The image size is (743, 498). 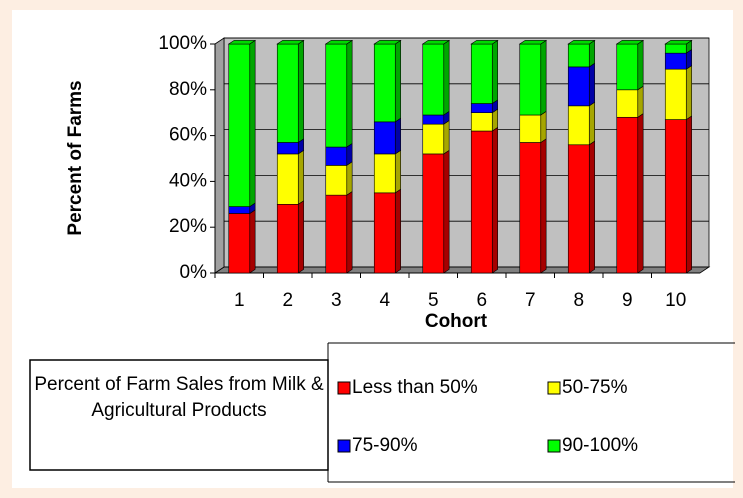 What do you see at coordinates (287, 300) in the screenshot?
I see `x-tick-label: 2` at bounding box center [287, 300].